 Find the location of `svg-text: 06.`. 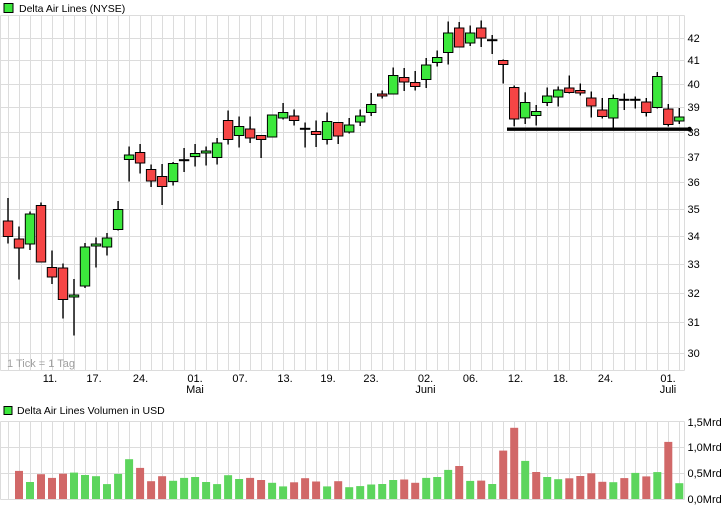

svg-text: 06. is located at coordinates (470, 379).